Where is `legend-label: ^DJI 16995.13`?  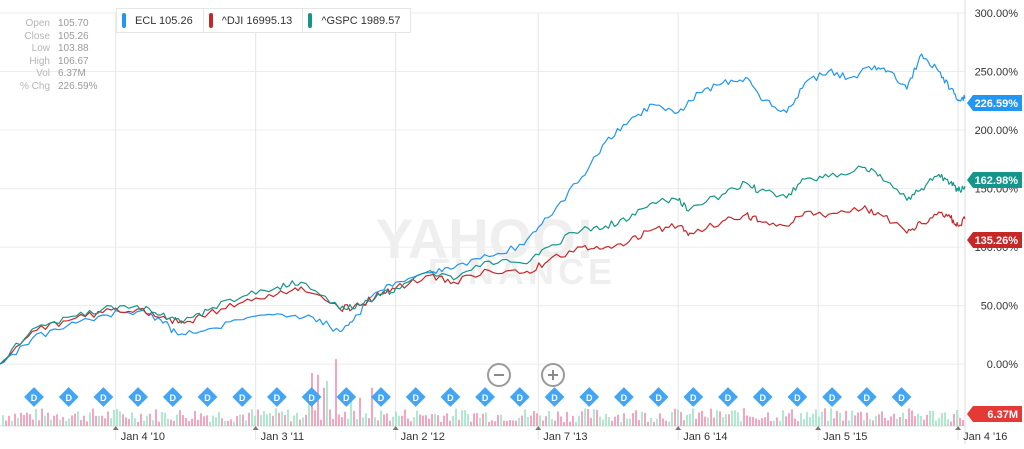
legend-label: ^DJI 16995.13 is located at coordinates (257, 20).